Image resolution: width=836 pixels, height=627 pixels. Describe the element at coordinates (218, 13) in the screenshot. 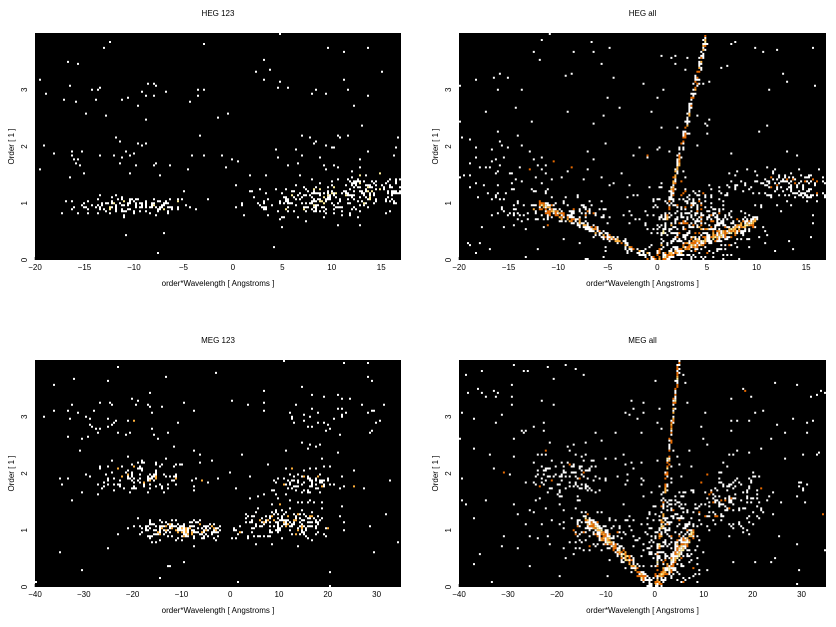

I see `chart-title: HEG 123` at that location.